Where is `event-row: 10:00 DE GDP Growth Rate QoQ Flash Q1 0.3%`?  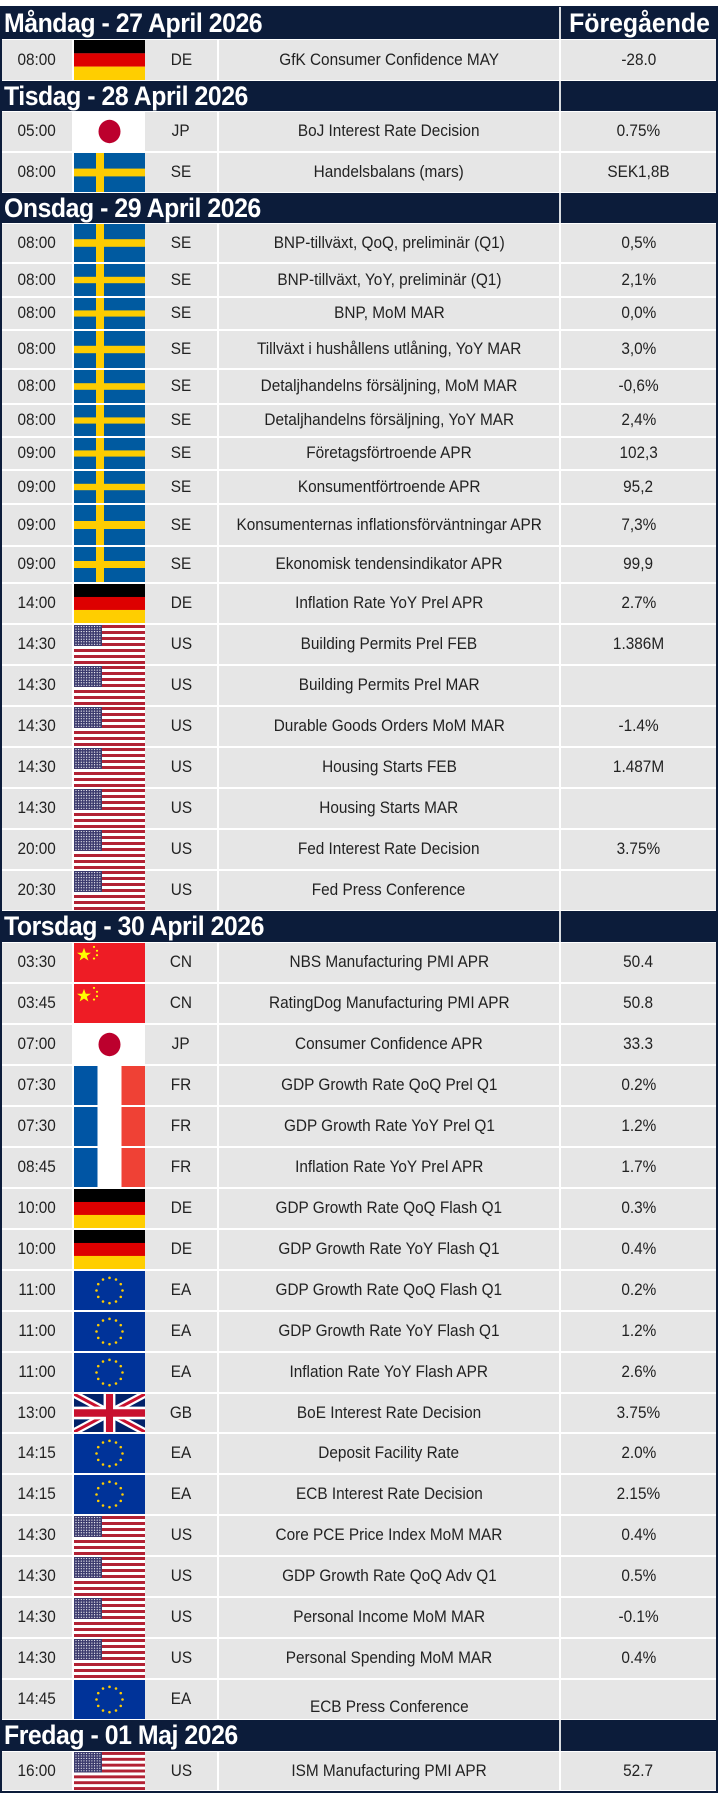
event-row: 10:00 DE GDP Growth Rate QoQ Flash Q1 0.3% is located at coordinates (359, 1208).